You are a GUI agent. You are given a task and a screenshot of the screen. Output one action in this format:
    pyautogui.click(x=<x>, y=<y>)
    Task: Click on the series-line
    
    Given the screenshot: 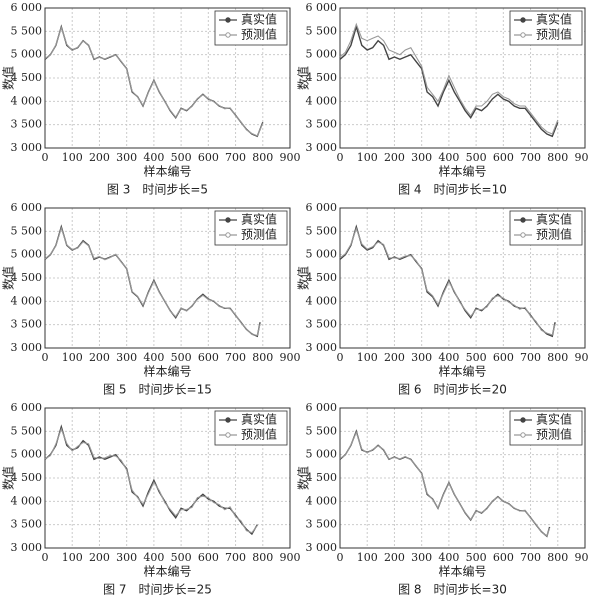 What is the action you would take?
    pyautogui.click(x=445, y=483)
    